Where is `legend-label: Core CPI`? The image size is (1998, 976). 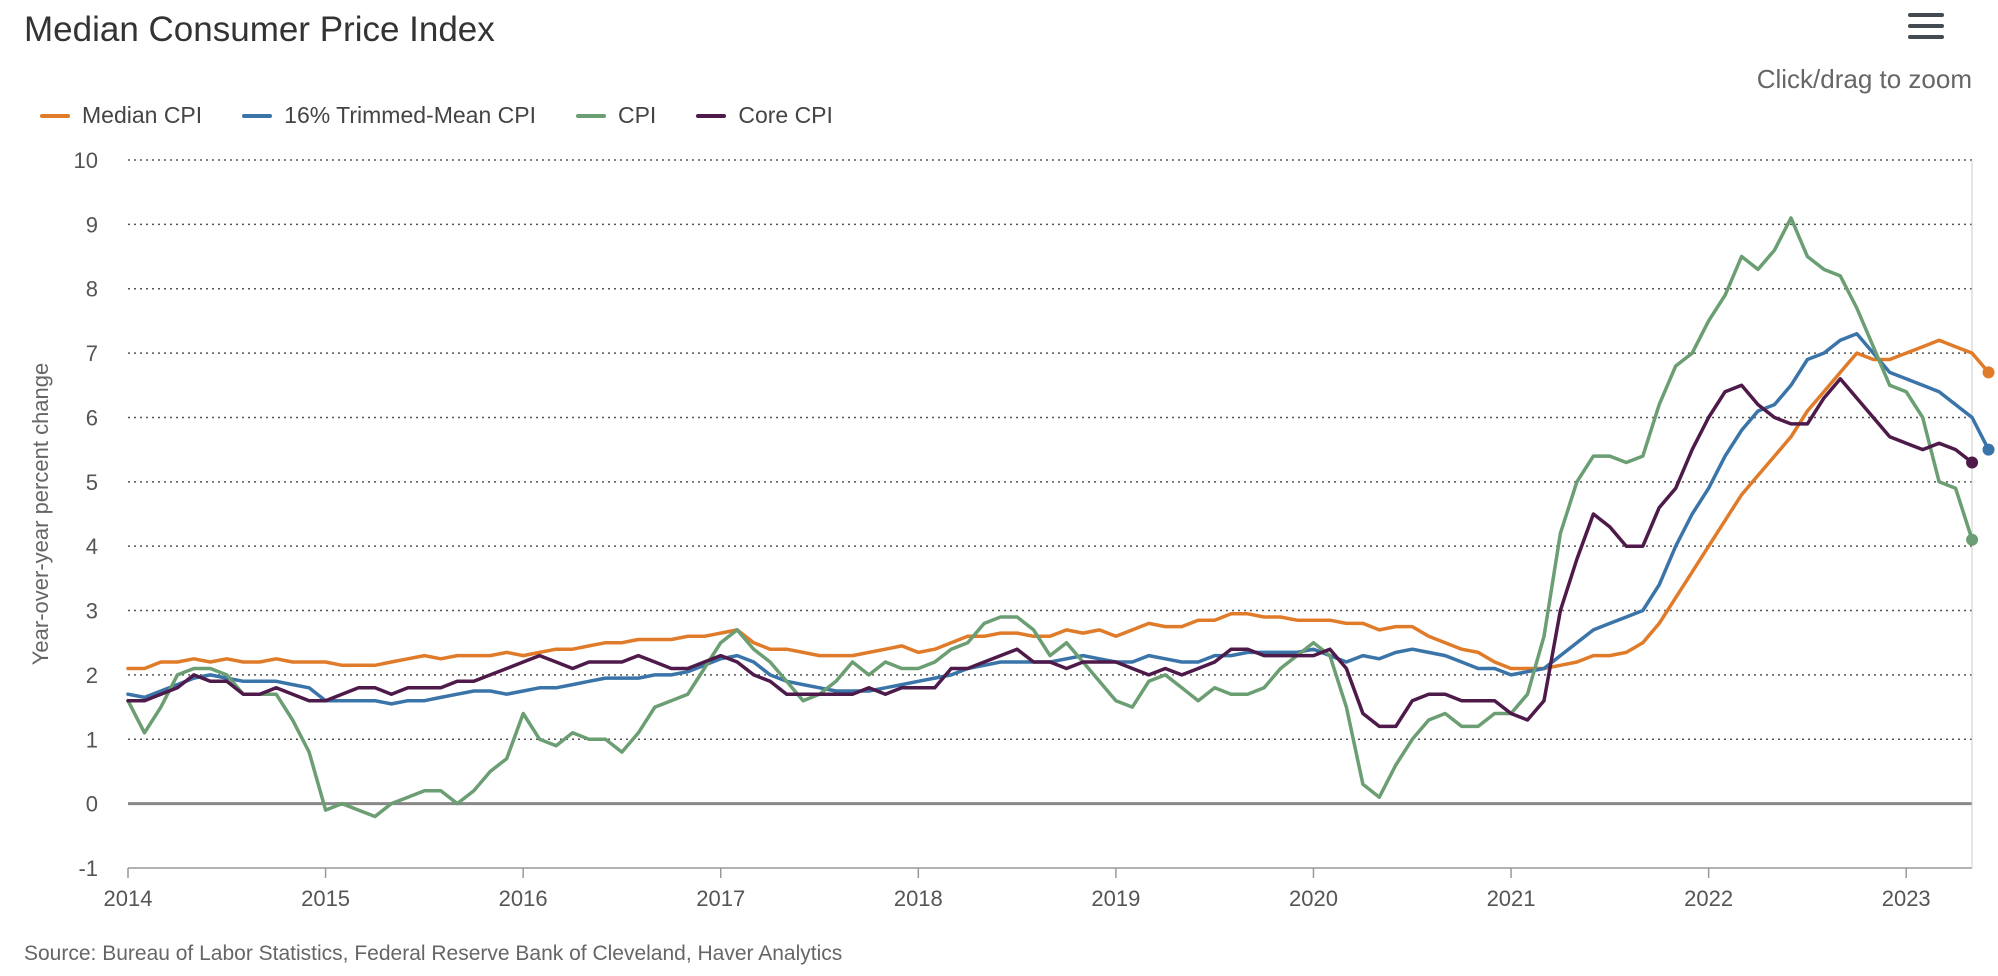
legend-label: Core CPI is located at coordinates (785, 115).